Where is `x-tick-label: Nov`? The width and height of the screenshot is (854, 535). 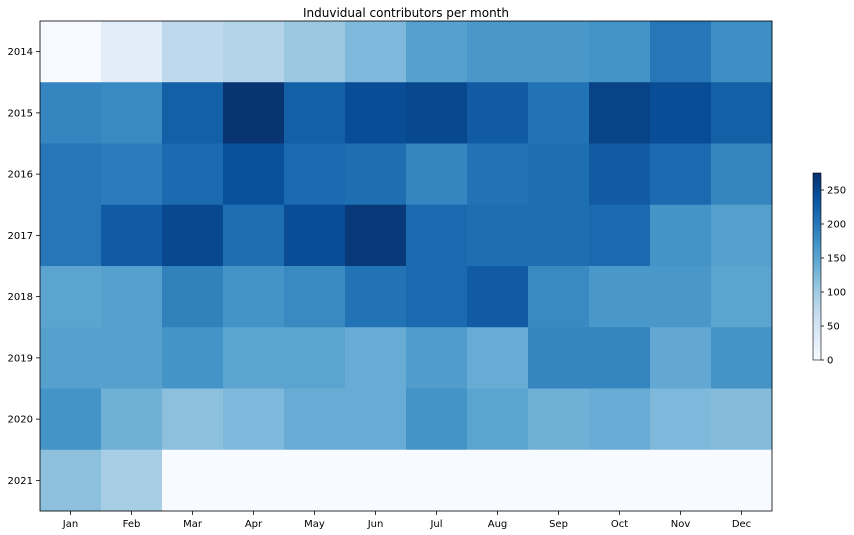 x-tick-label: Nov is located at coordinates (681, 524).